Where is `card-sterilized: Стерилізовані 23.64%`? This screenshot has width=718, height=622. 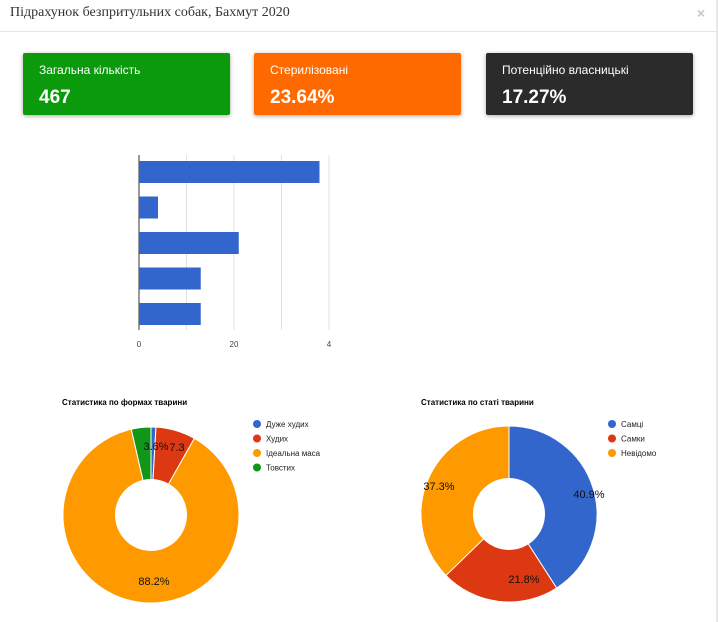
card-sterilized: Стерилізовані 23.64% is located at coordinates (357, 84).